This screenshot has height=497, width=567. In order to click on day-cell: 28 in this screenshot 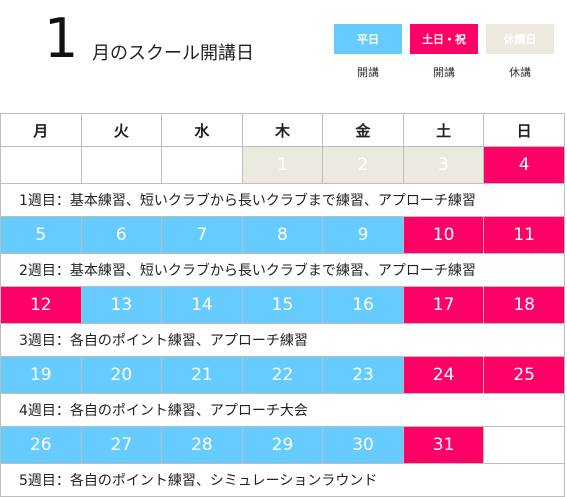, I will do `click(202, 445)`.